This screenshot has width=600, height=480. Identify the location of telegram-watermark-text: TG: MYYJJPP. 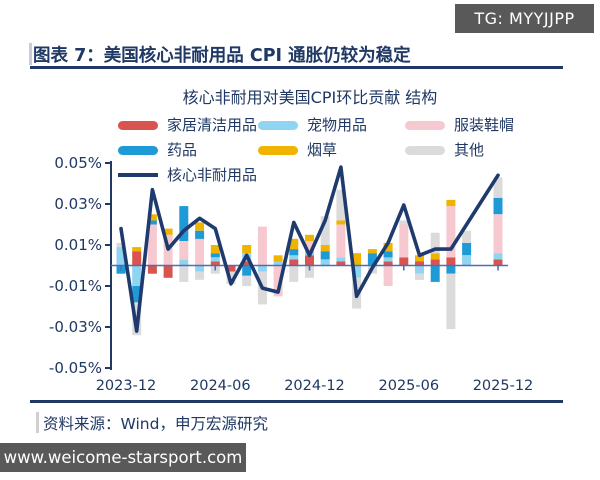
(524, 18).